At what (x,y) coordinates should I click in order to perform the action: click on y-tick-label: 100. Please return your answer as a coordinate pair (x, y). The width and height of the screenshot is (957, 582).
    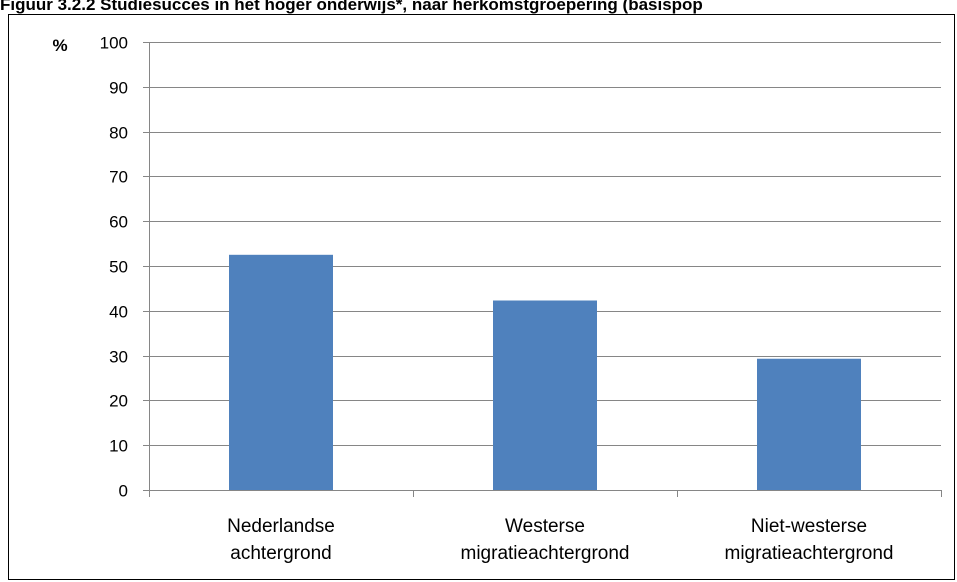
    Looking at the image, I should click on (114, 43).